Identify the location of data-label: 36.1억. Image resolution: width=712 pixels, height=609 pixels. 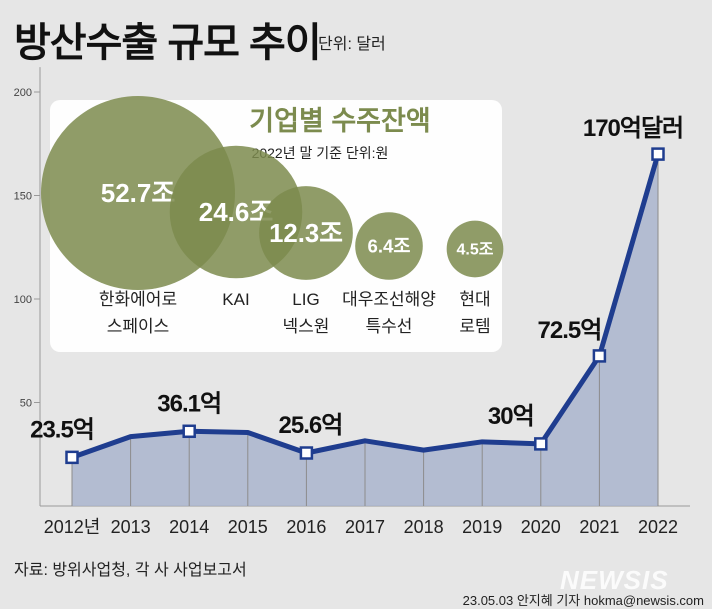
(189, 403).